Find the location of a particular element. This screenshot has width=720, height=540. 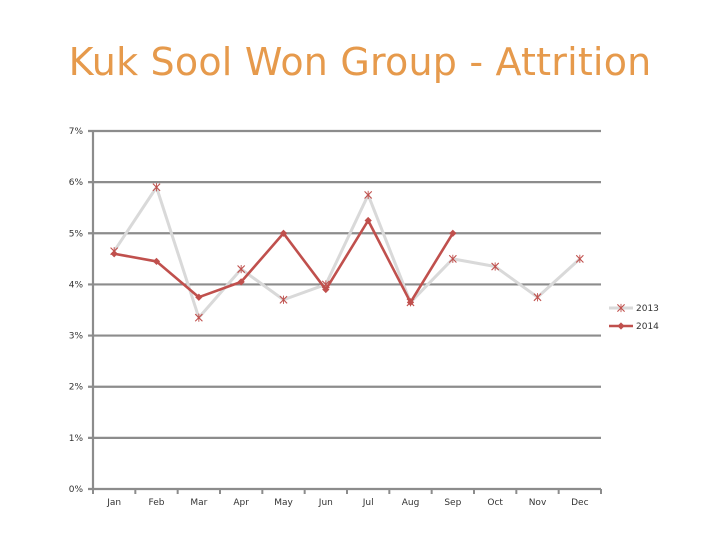

x-tick-label: Aug is located at coordinates (411, 503).